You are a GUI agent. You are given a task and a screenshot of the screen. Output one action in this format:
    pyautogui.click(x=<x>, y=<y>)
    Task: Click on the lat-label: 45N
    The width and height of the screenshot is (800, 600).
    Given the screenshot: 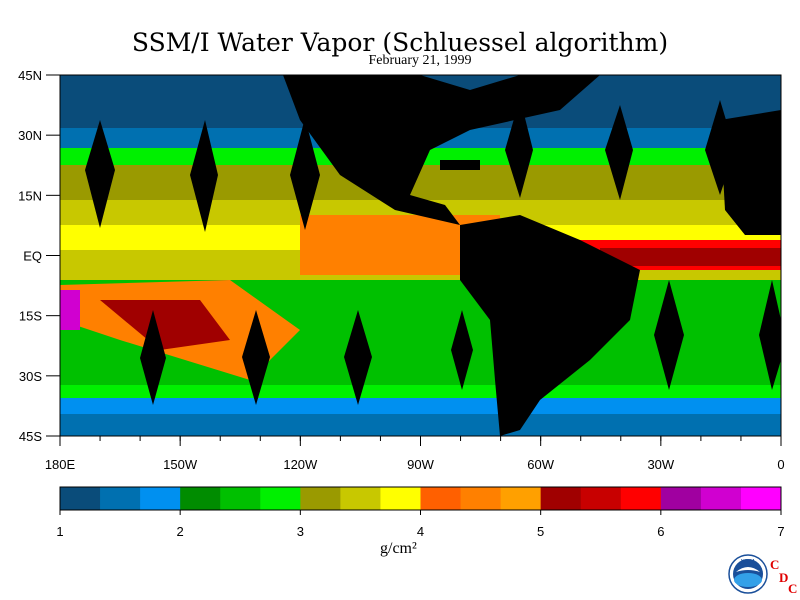 What is the action you would take?
    pyautogui.click(x=30, y=75)
    